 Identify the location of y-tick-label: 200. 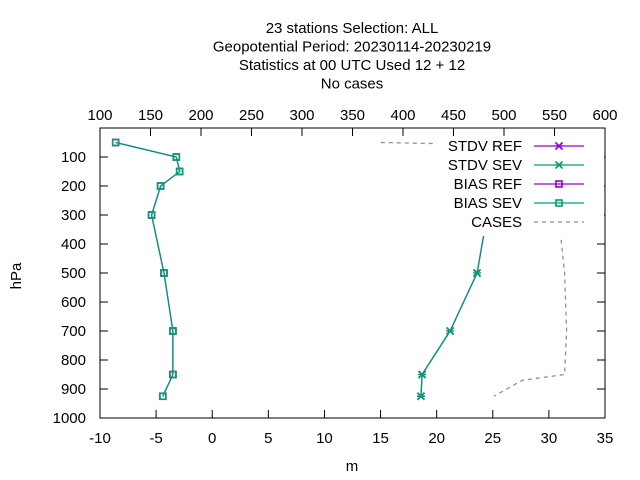
(73, 186).